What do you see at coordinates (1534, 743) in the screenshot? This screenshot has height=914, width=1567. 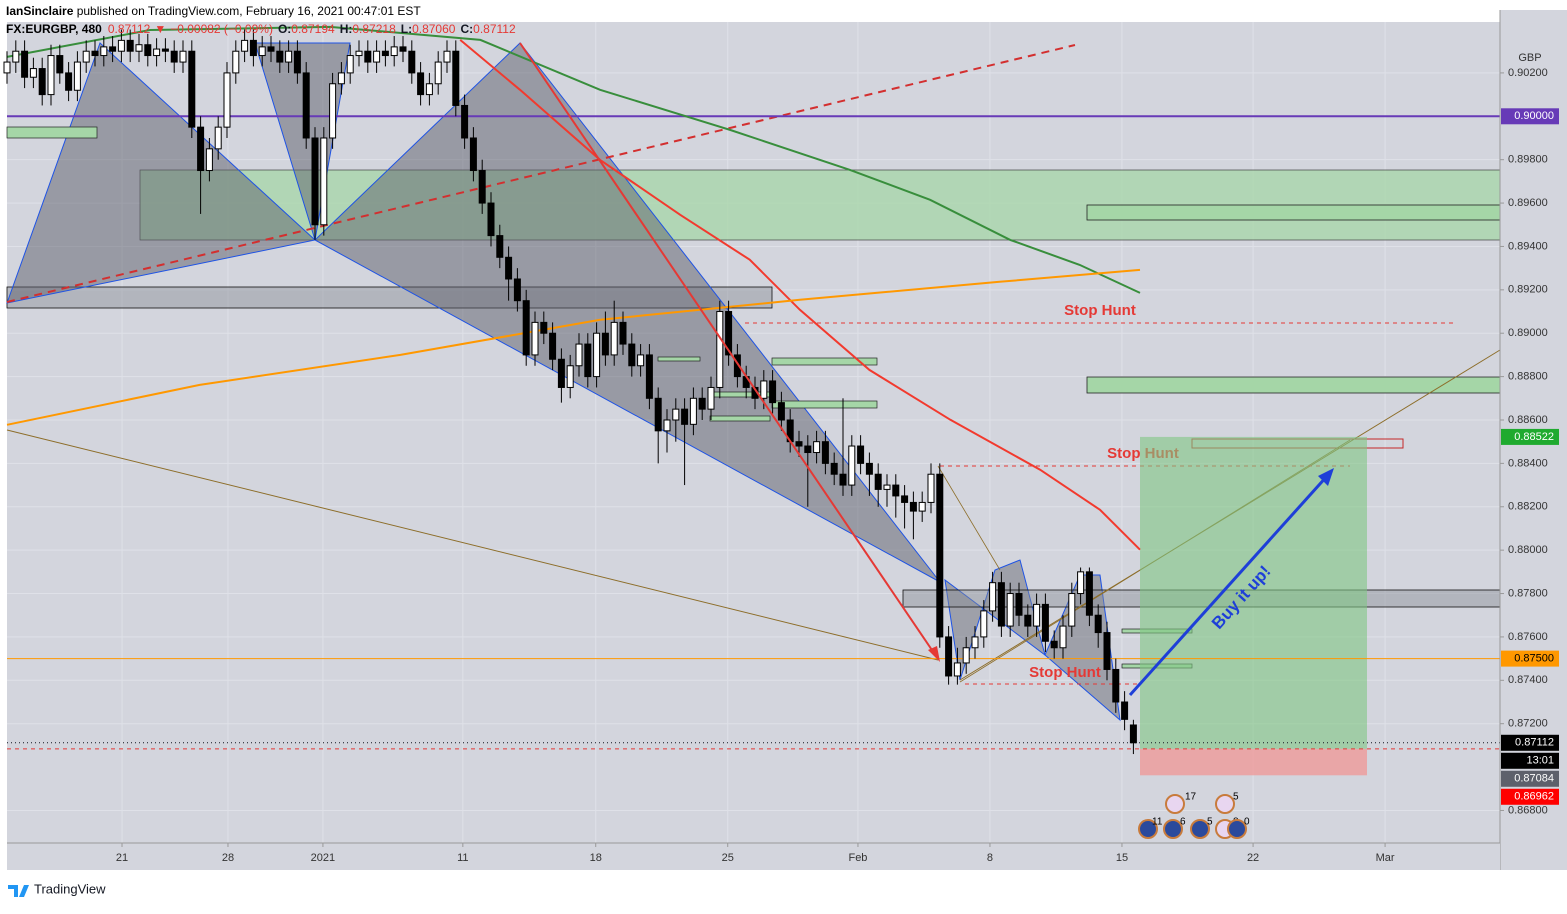 I see `price-tag-label: 0.87112` at bounding box center [1534, 743].